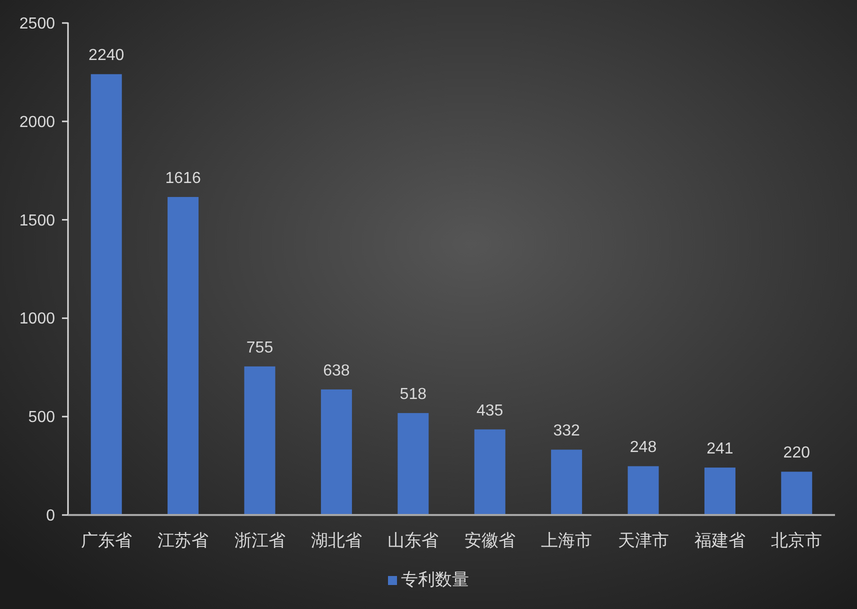 The height and width of the screenshot is (609, 857). Describe the element at coordinates (566, 431) in the screenshot. I see `data-label: 332` at that location.